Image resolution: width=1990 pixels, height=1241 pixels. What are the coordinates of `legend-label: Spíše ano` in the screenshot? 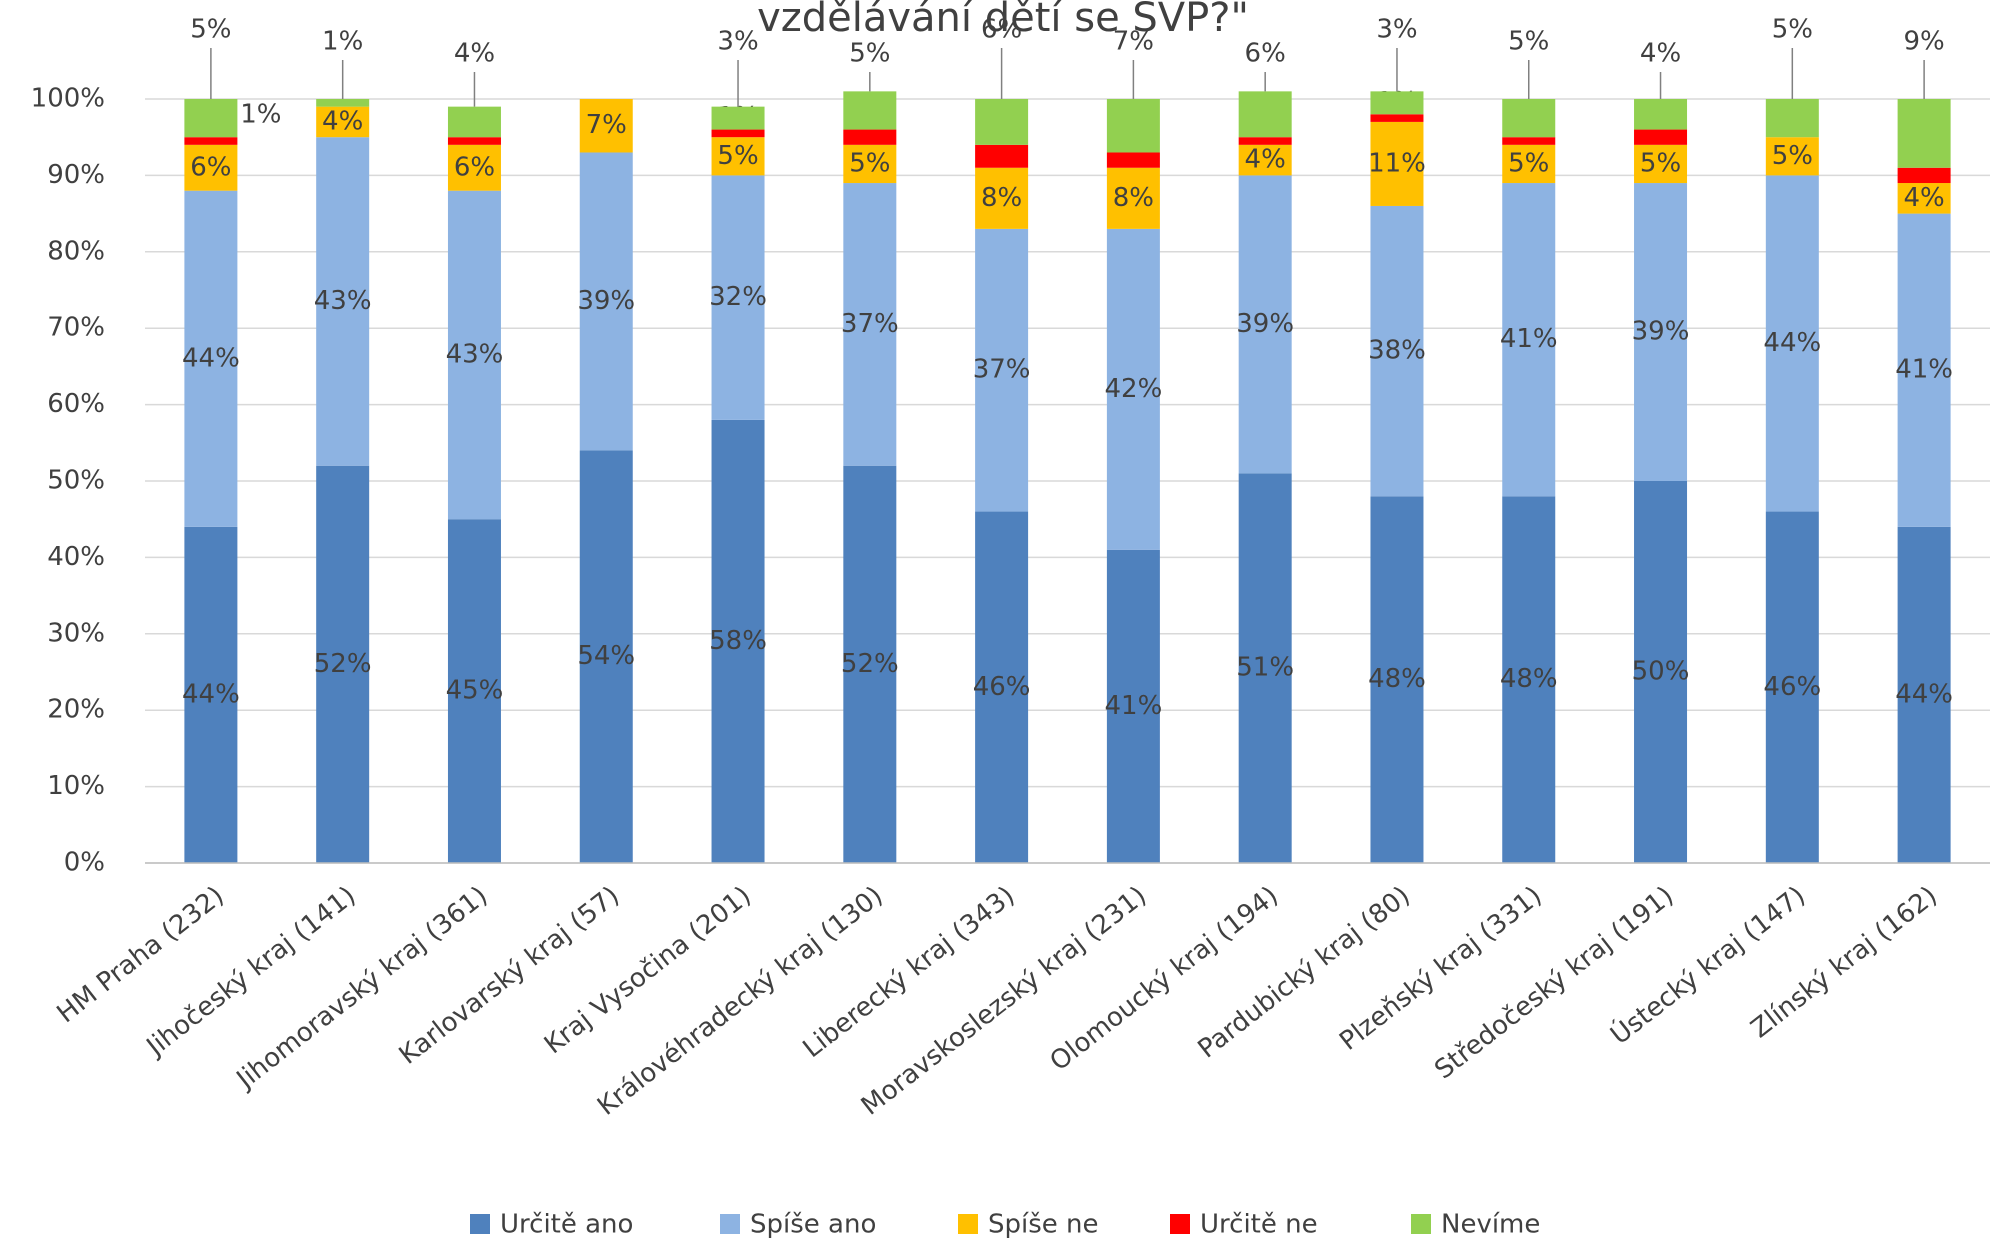 It's located at (813, 1225).